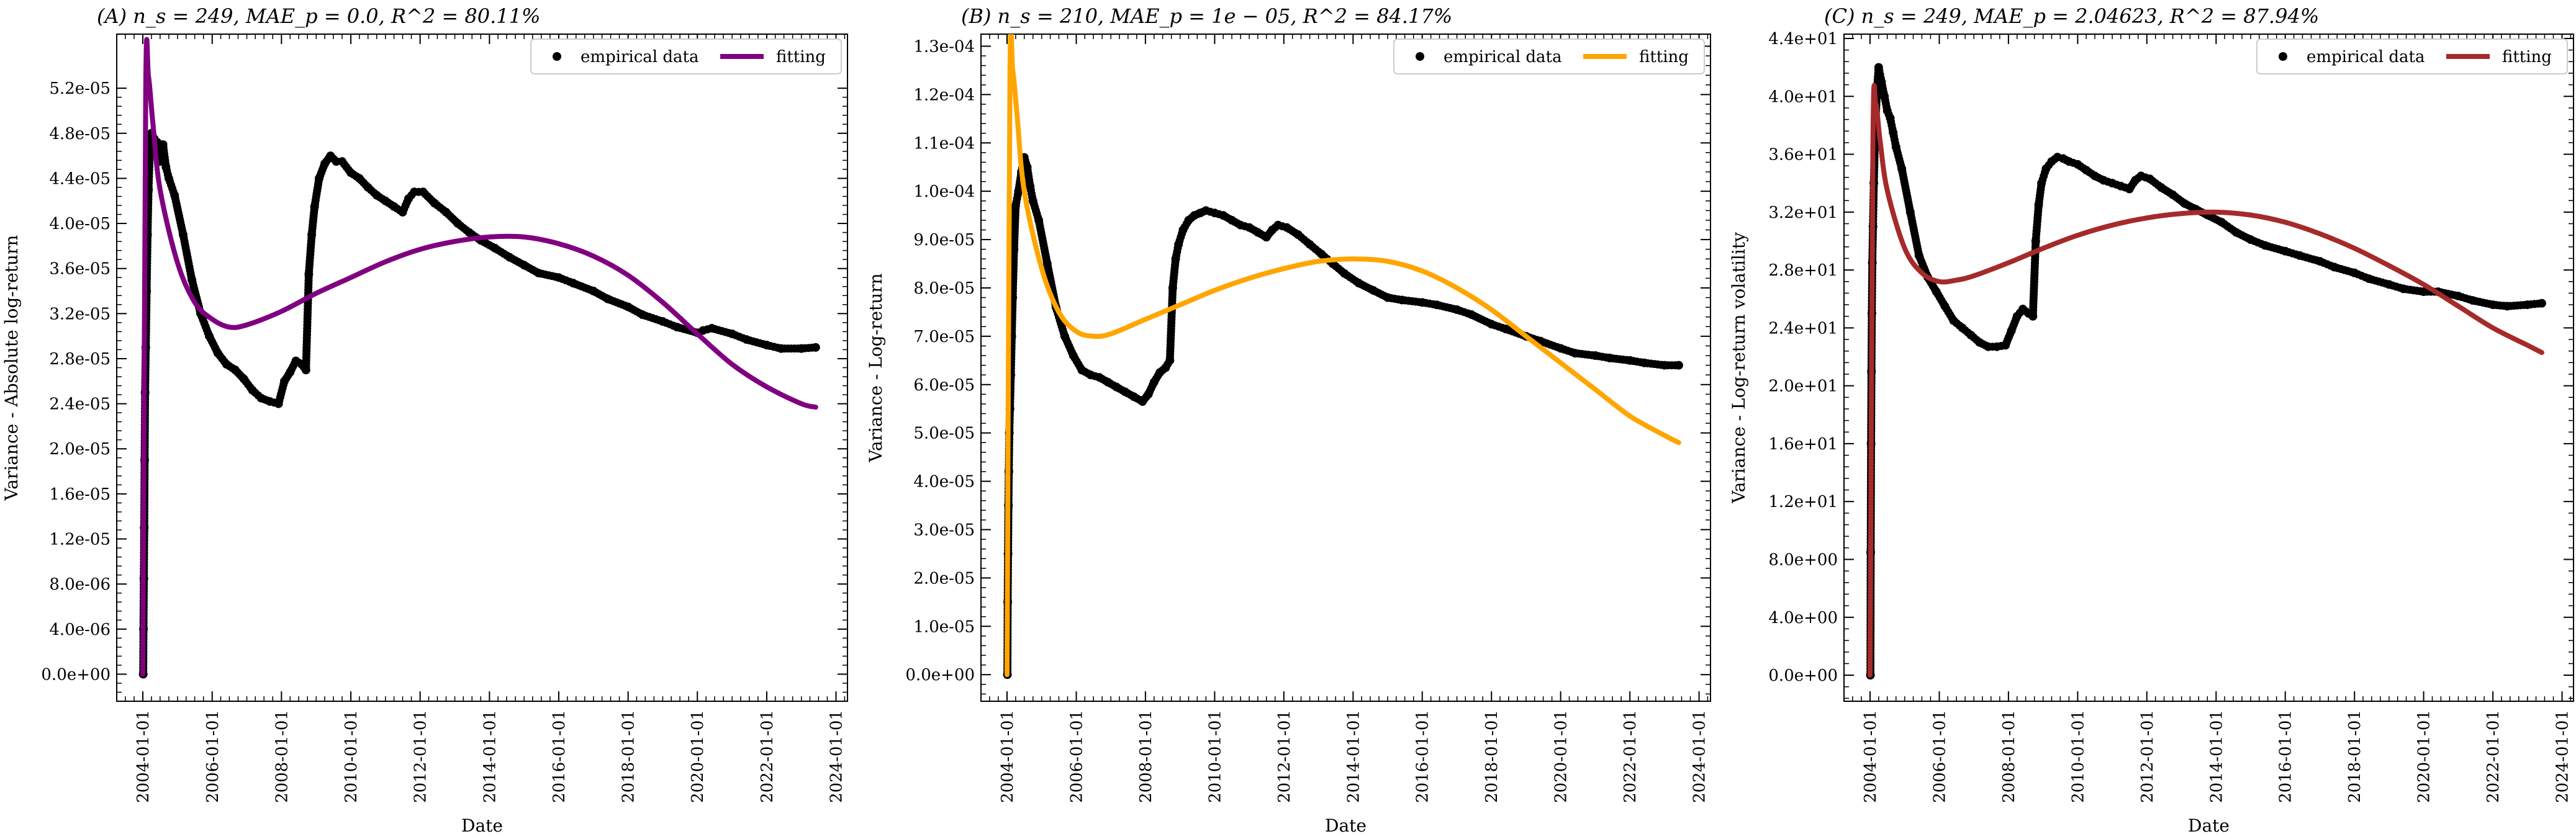  I want to click on y-tick-label: 3.2e-05, so click(80, 314).